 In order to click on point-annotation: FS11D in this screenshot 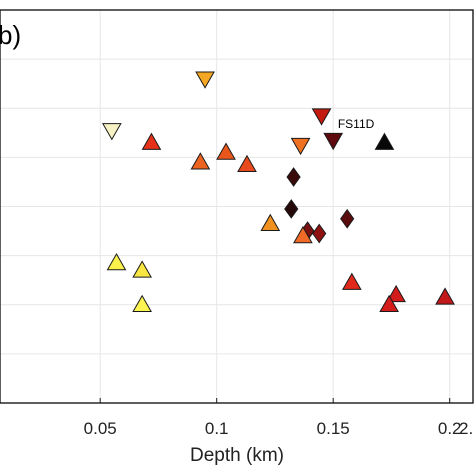, I will do `click(356, 124)`.